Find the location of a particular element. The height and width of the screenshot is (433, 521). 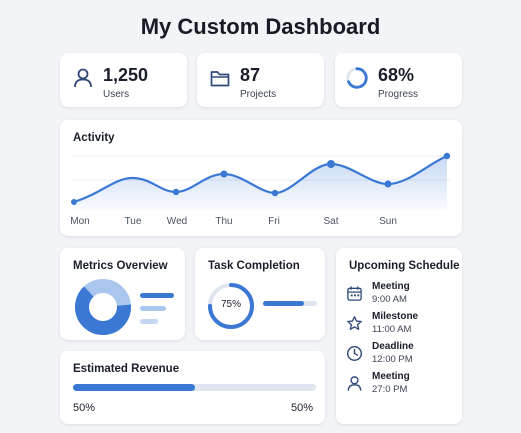

schedule-item-time: 9:00 AM is located at coordinates (389, 299).